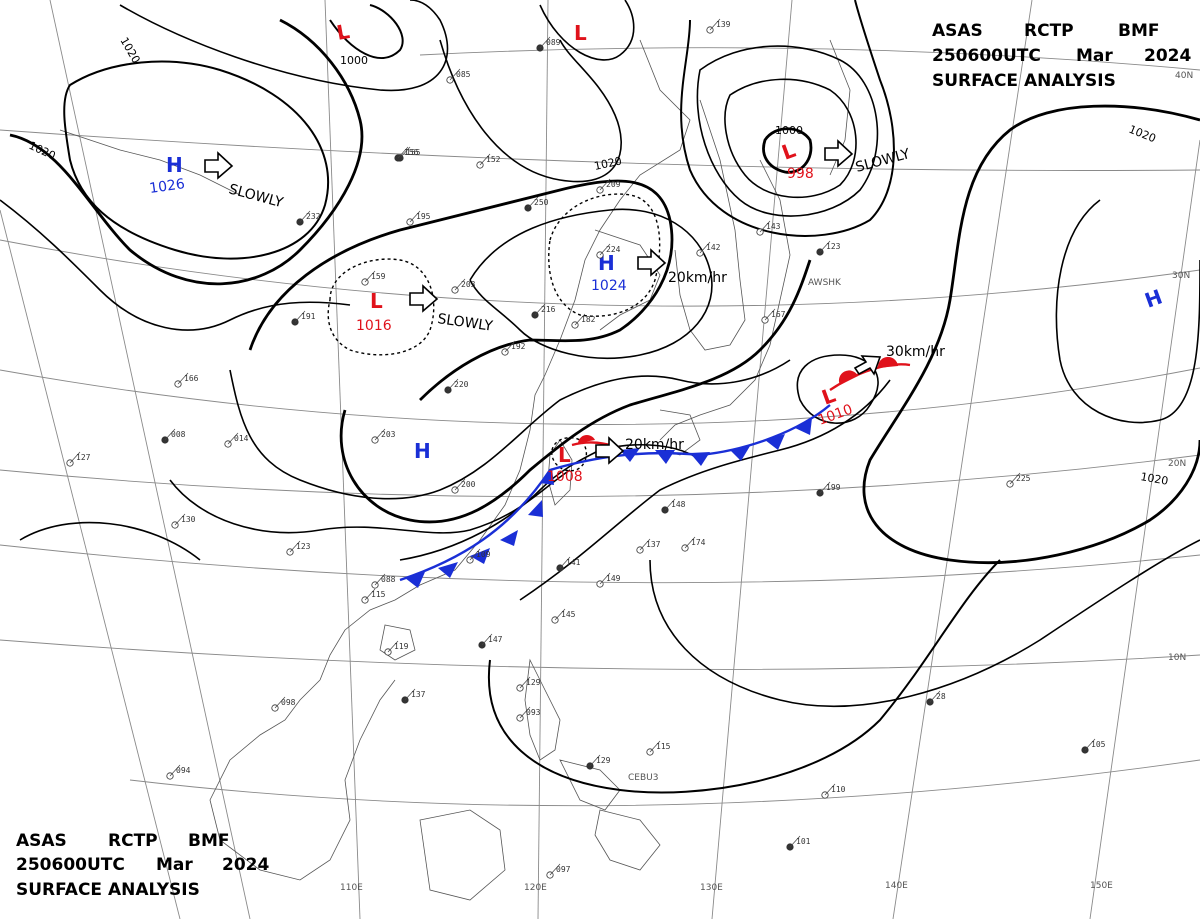 The width and height of the screenshot is (1200, 919). I want to click on header-bottom-source-1: ASAS, so click(41, 841).